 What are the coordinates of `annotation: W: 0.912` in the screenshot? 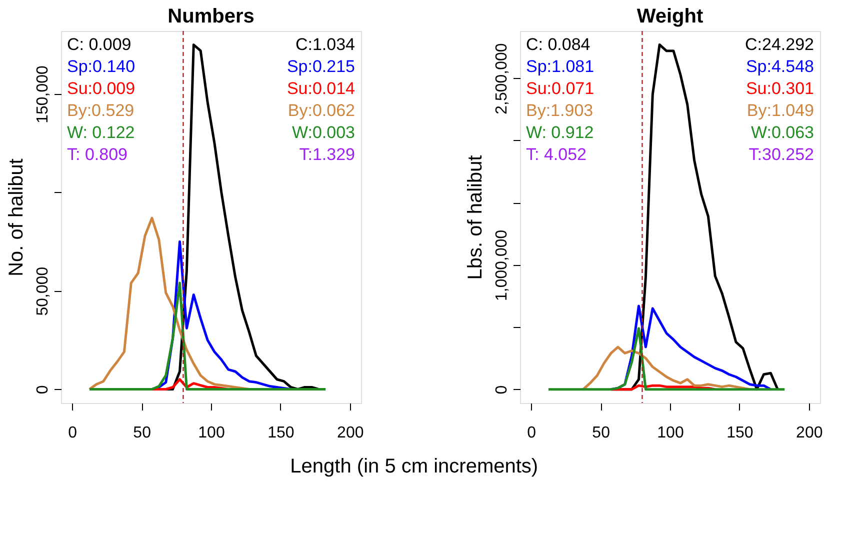 It's located at (560, 132).